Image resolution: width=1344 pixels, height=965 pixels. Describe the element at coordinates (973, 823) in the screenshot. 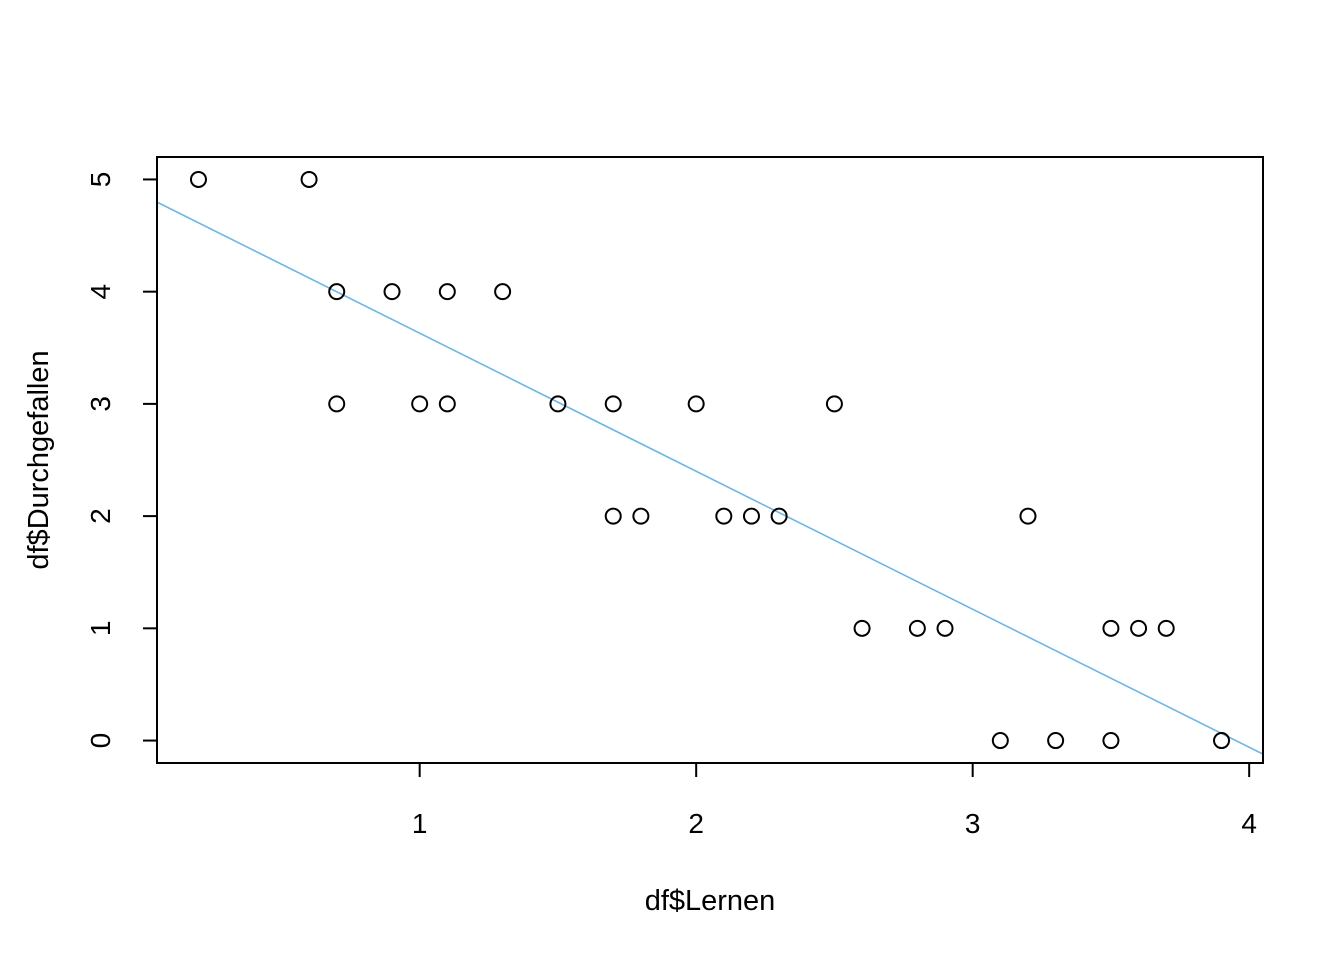

I see `x-tick-label: 3` at that location.